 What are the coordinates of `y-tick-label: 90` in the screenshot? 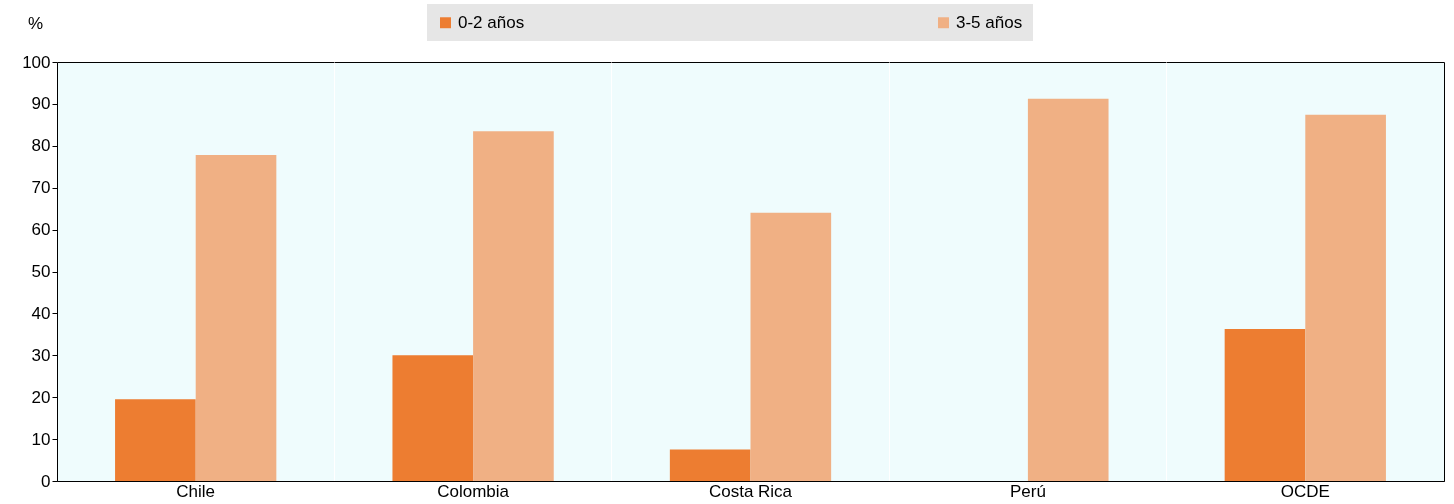 It's located at (41, 104).